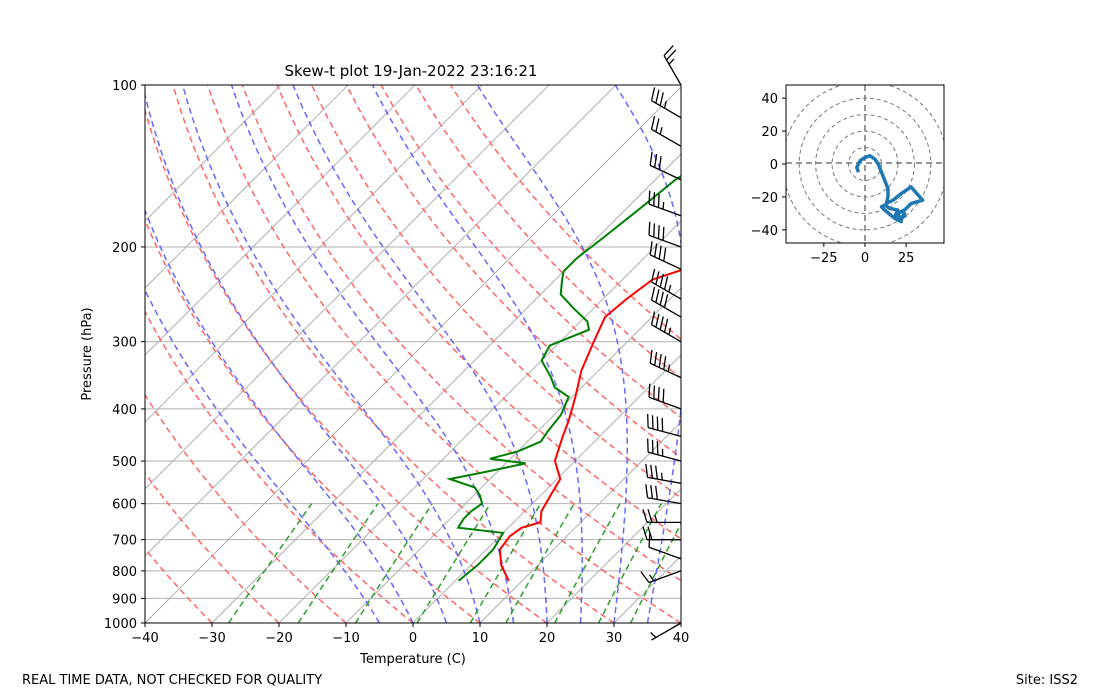  What do you see at coordinates (1046, 680) in the screenshot?
I see `site-label: Site: ISS2` at bounding box center [1046, 680].